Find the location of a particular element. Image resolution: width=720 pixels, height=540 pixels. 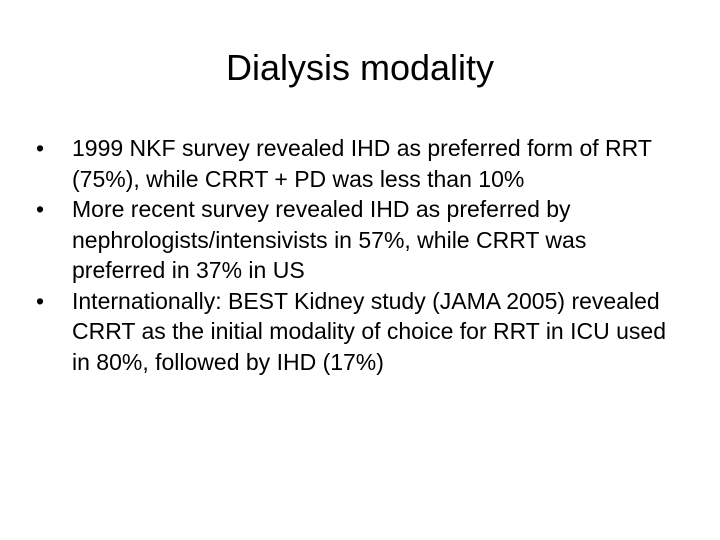

slide-title: Dialysis modality is located at coordinates (360, 67).